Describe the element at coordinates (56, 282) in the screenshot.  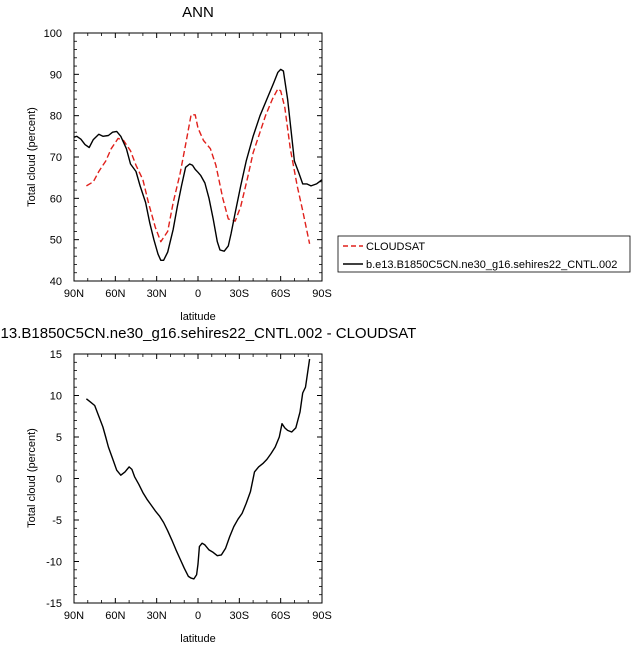
I see `y-tick-label: 40` at that location.